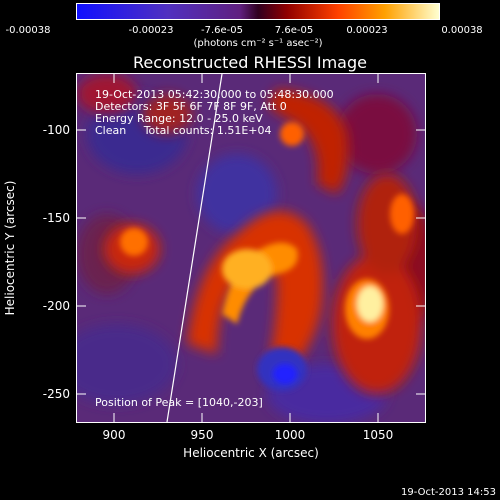  I want to click on colorbar-tick-label: -7.6e-05, so click(222, 30).